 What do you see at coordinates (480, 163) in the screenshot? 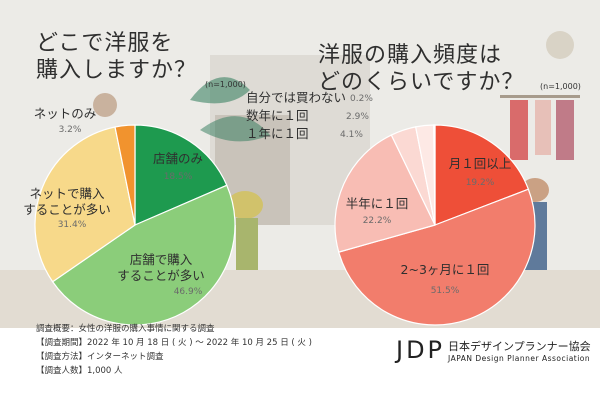
I see `slice-label-monthly: 月１回以上` at bounding box center [480, 163].